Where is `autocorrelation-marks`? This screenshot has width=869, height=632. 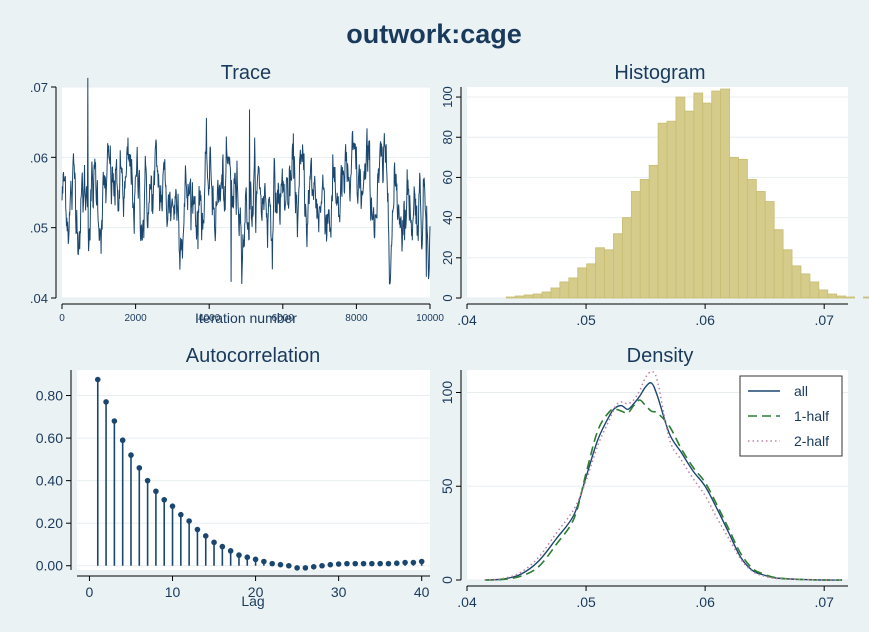 autocorrelation-marks is located at coordinates (259, 473).